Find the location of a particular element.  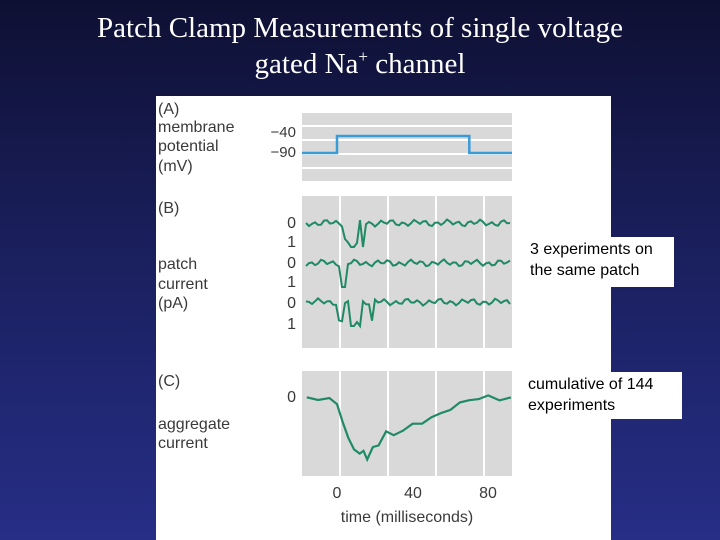

panel-a-label-1: membrane is located at coordinates (196, 127).